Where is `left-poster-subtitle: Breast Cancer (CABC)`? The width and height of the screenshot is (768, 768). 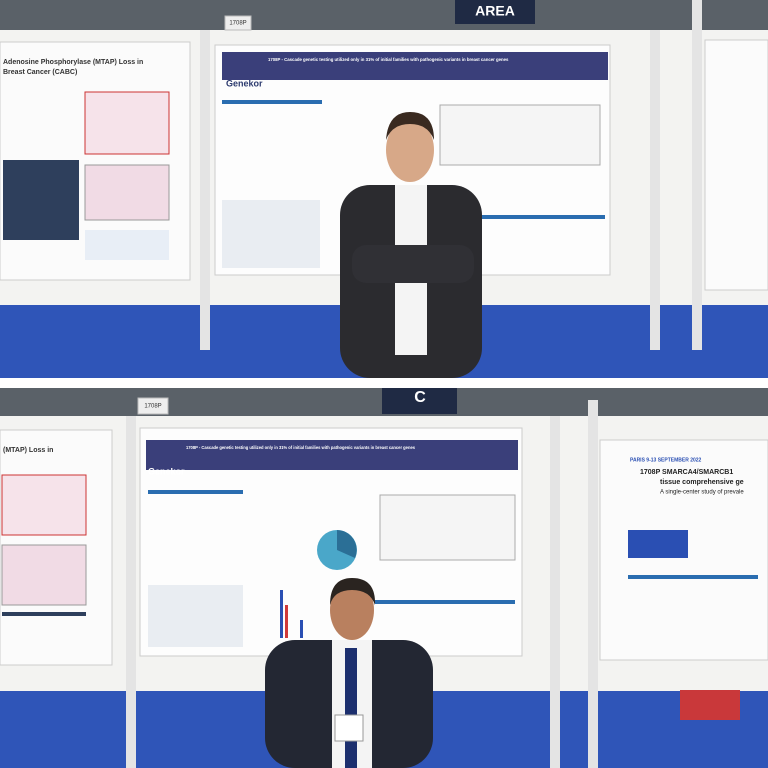 left-poster-subtitle: Breast Cancer (CABC) is located at coordinates (40, 72).